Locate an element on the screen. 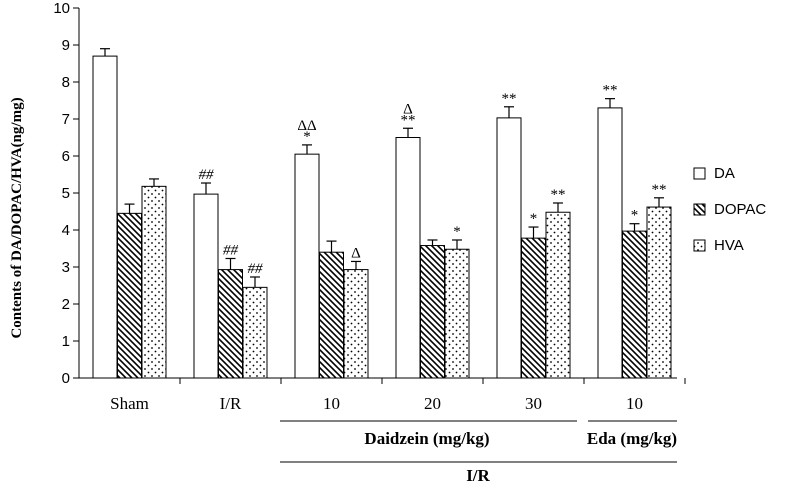 This screenshot has height=489, width=796. legend-label-hva: HVA is located at coordinates (729, 245).